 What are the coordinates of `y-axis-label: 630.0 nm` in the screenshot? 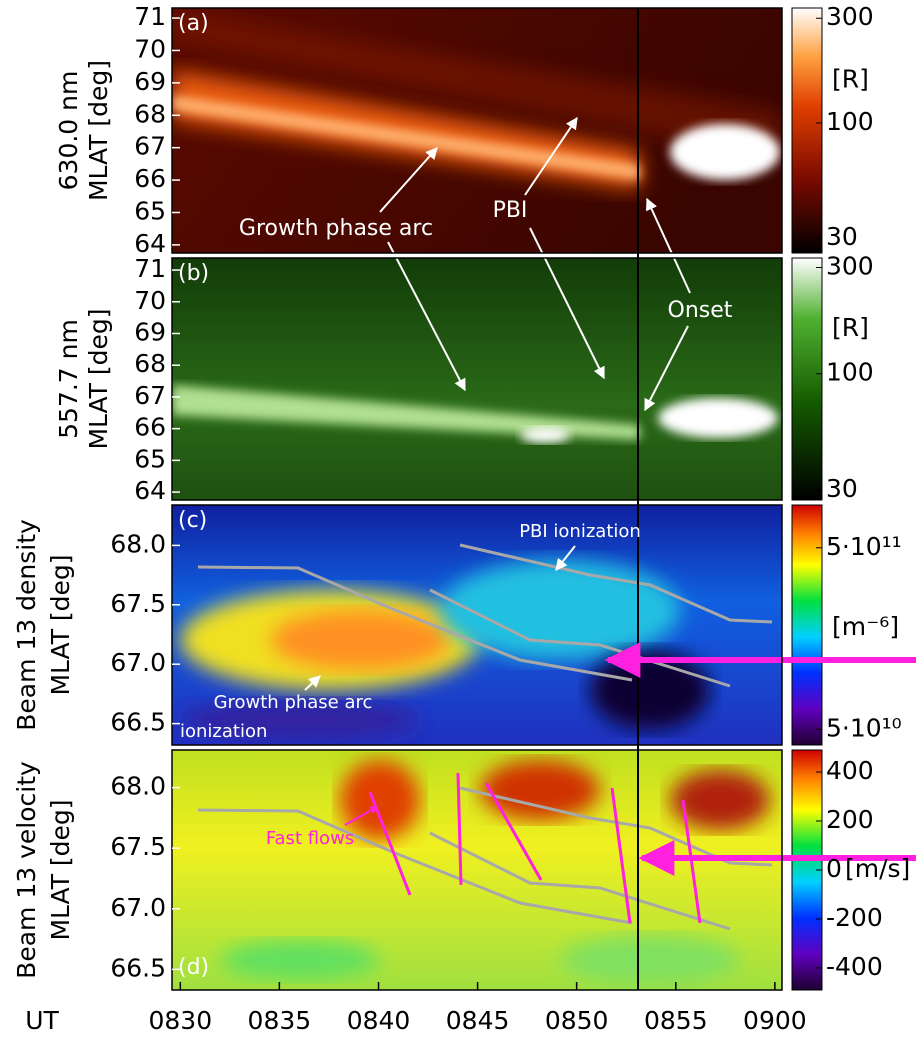 It's located at (68, 131).